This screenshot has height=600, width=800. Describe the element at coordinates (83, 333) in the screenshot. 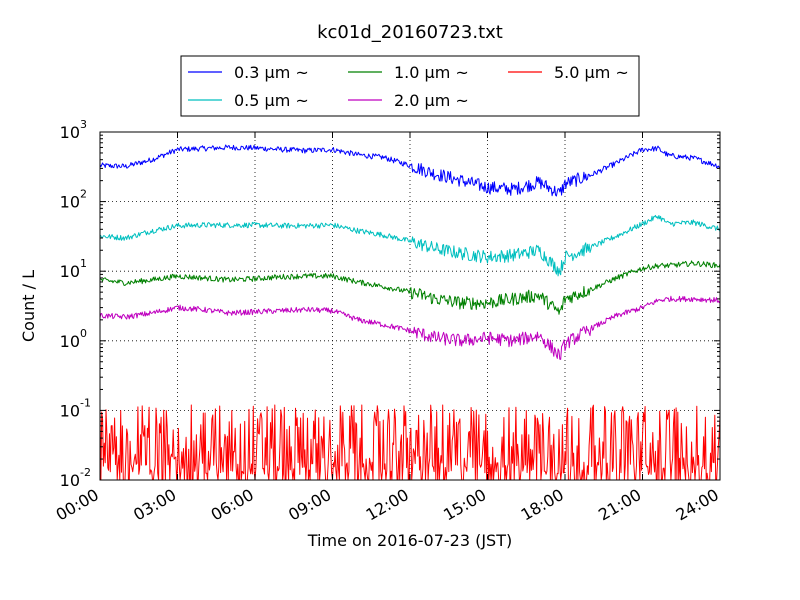

I see `y-tick-exponent: 0` at that location.